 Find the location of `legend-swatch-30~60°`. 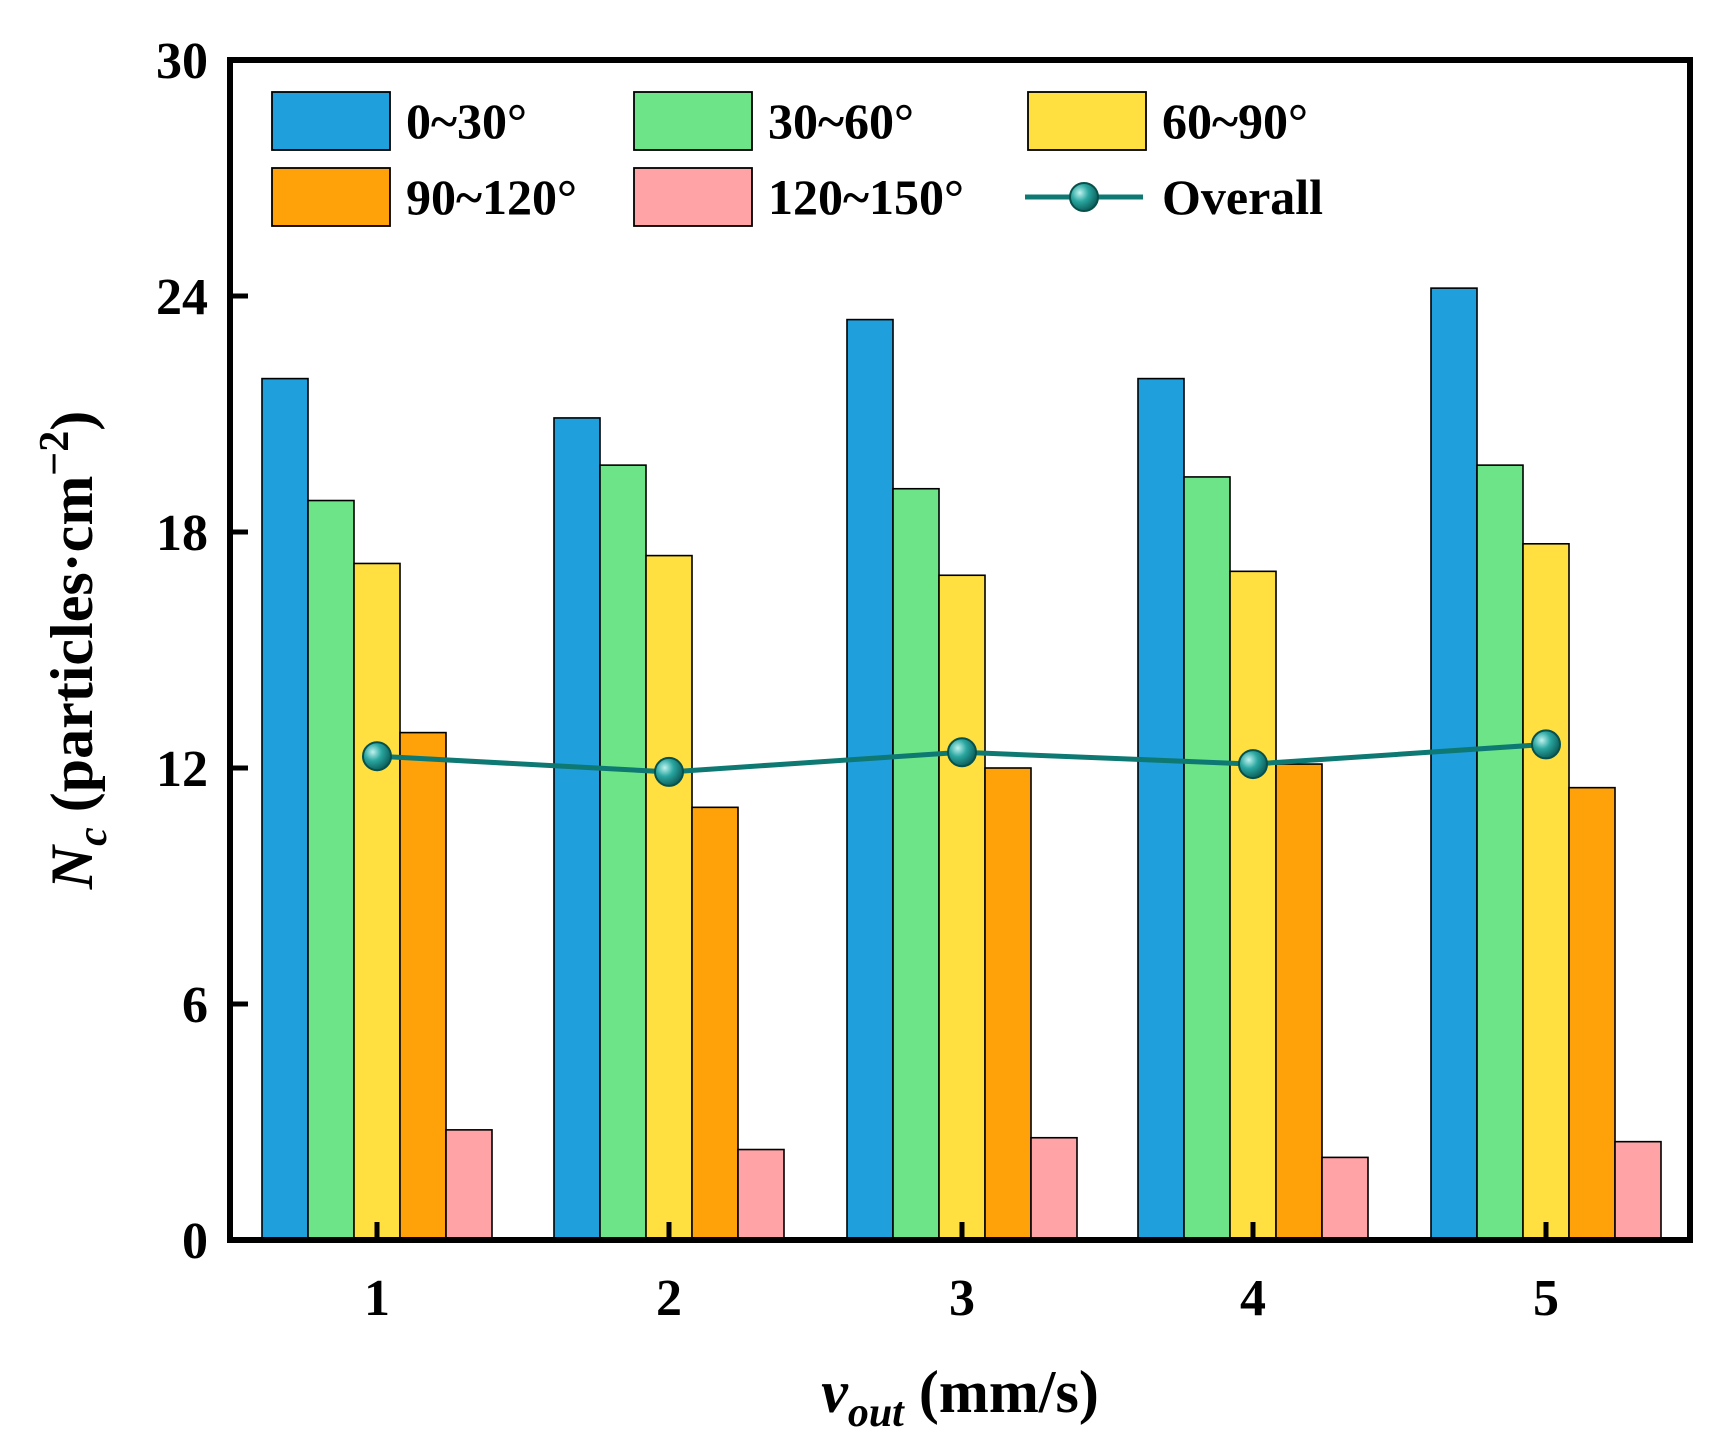

legend-swatch-30~60° is located at coordinates (693, 121).